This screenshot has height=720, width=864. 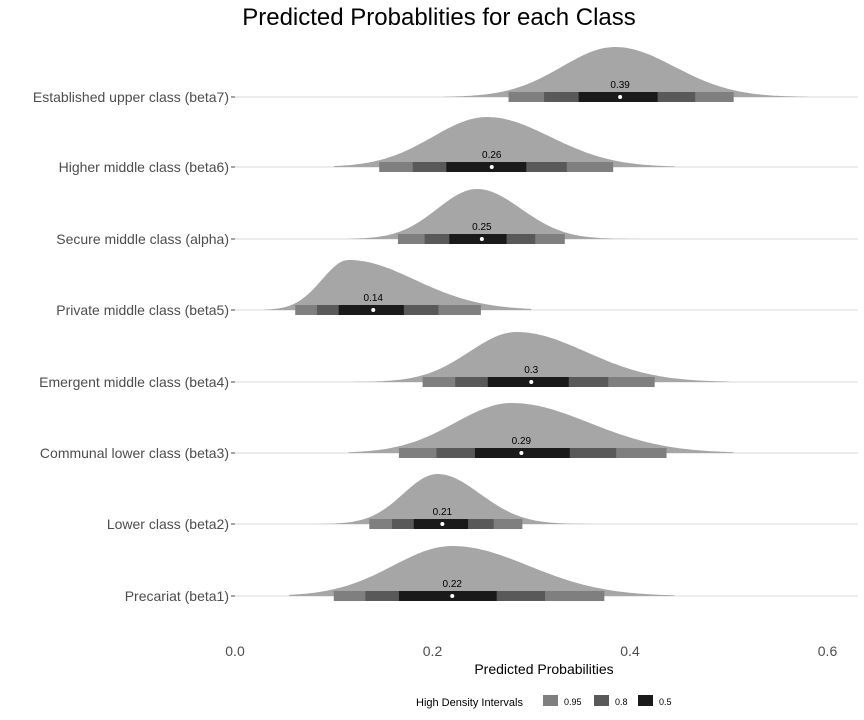 I want to click on y-tick-label: Established upper class (beta7), so click(x=131, y=97).